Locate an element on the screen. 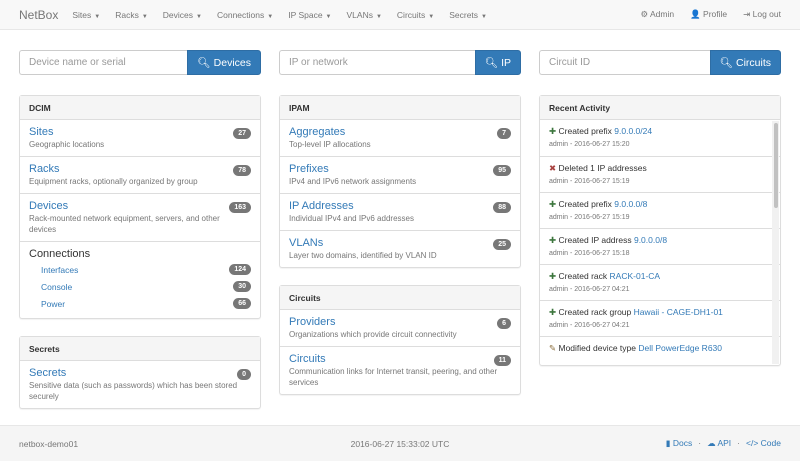  activity-link: Dell PowerEdge R630 is located at coordinates (680, 348).